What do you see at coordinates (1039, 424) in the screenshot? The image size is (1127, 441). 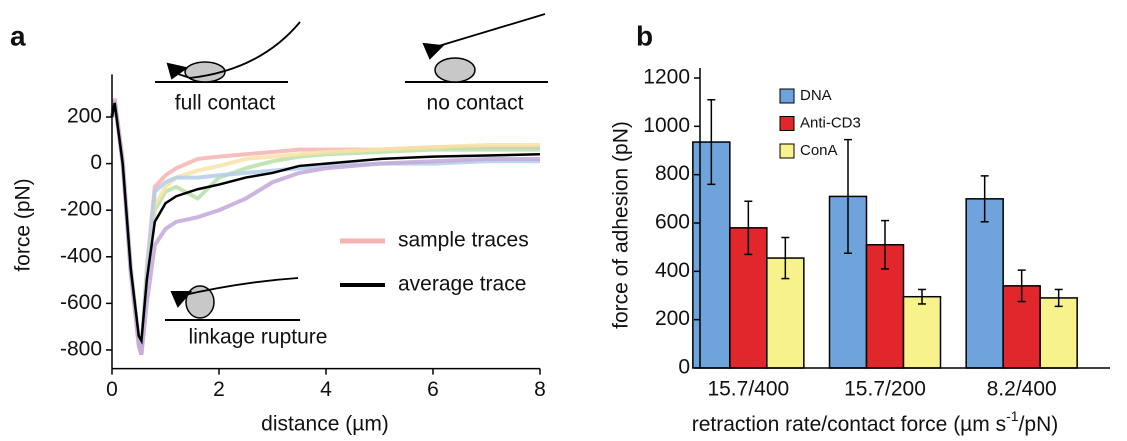 I see `label-part: /pN)` at bounding box center [1039, 424].